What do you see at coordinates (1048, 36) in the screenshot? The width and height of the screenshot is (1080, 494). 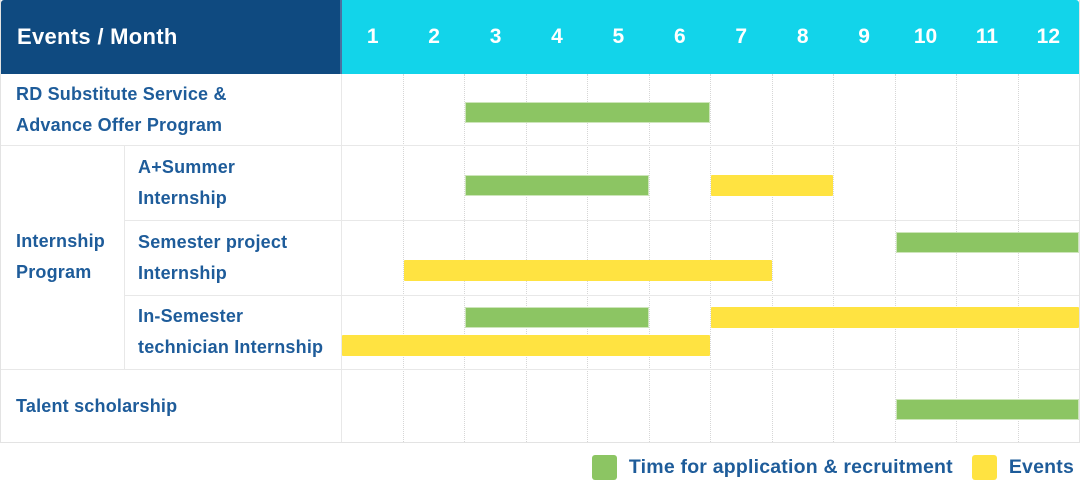 I see `month-header-12: 12` at bounding box center [1048, 36].